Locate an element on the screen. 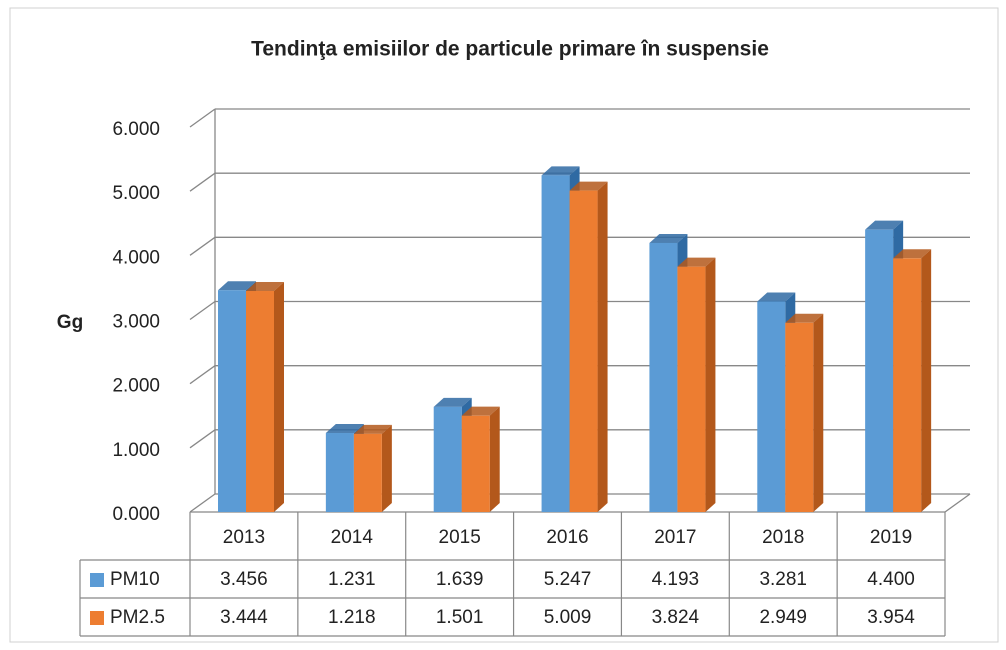  table-cell: 3.824 is located at coordinates (676, 617).